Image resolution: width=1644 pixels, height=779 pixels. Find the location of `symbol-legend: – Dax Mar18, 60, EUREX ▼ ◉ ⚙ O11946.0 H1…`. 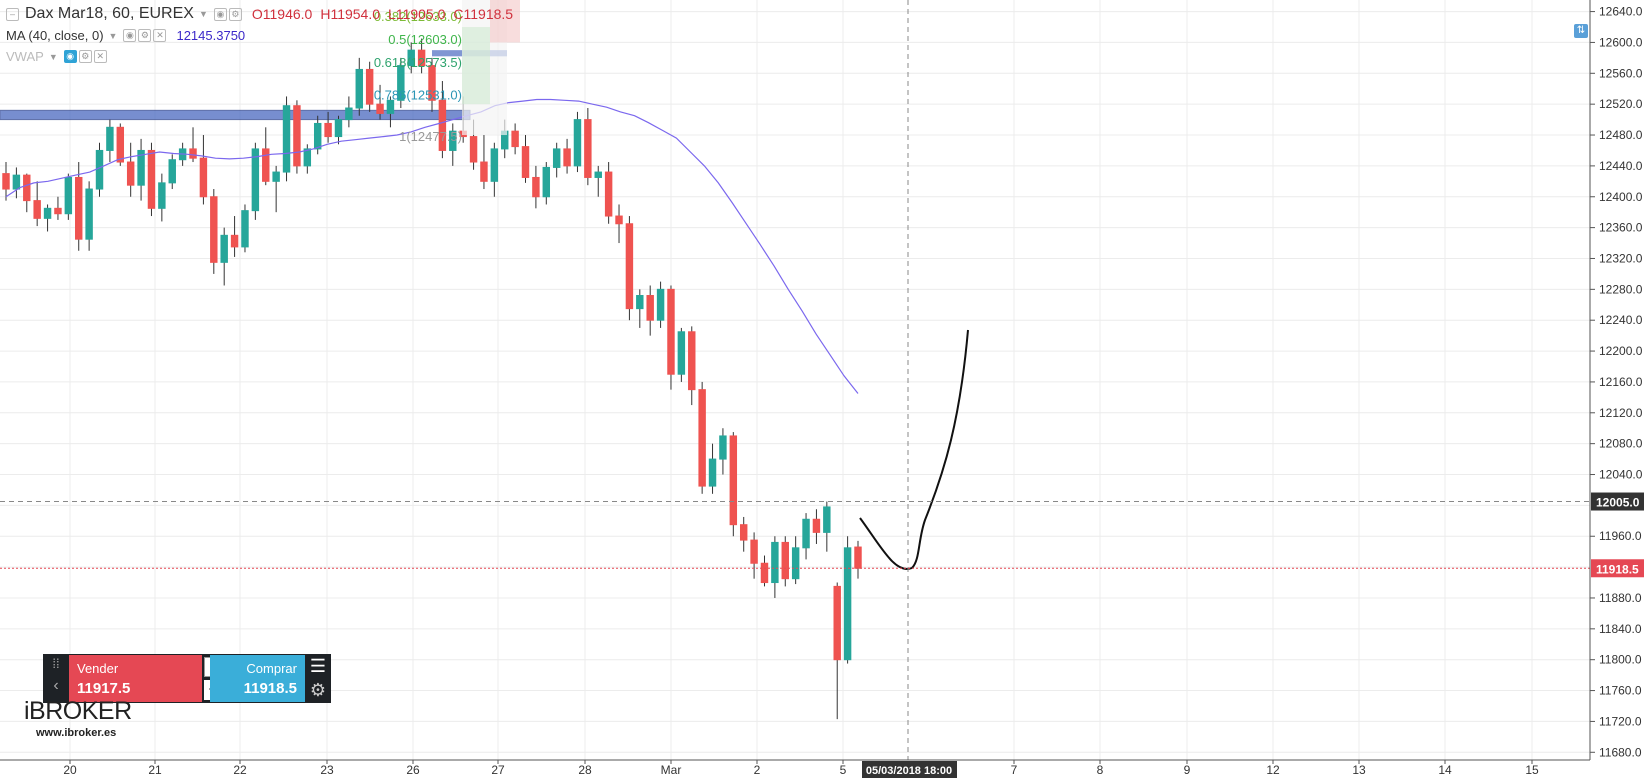

symbol-legend: – Dax Mar18, 60, EUREX ▼ ◉ ⚙ O11946.0 H1… is located at coordinates (259, 14).